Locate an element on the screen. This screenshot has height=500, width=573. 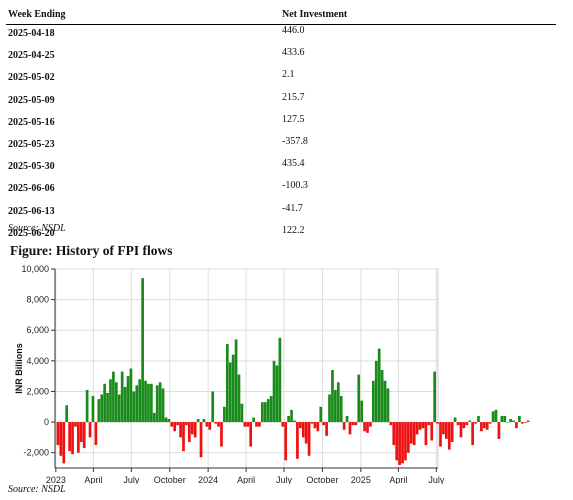
cell-week-ending: 2025-04-18 is located at coordinates (31, 33).